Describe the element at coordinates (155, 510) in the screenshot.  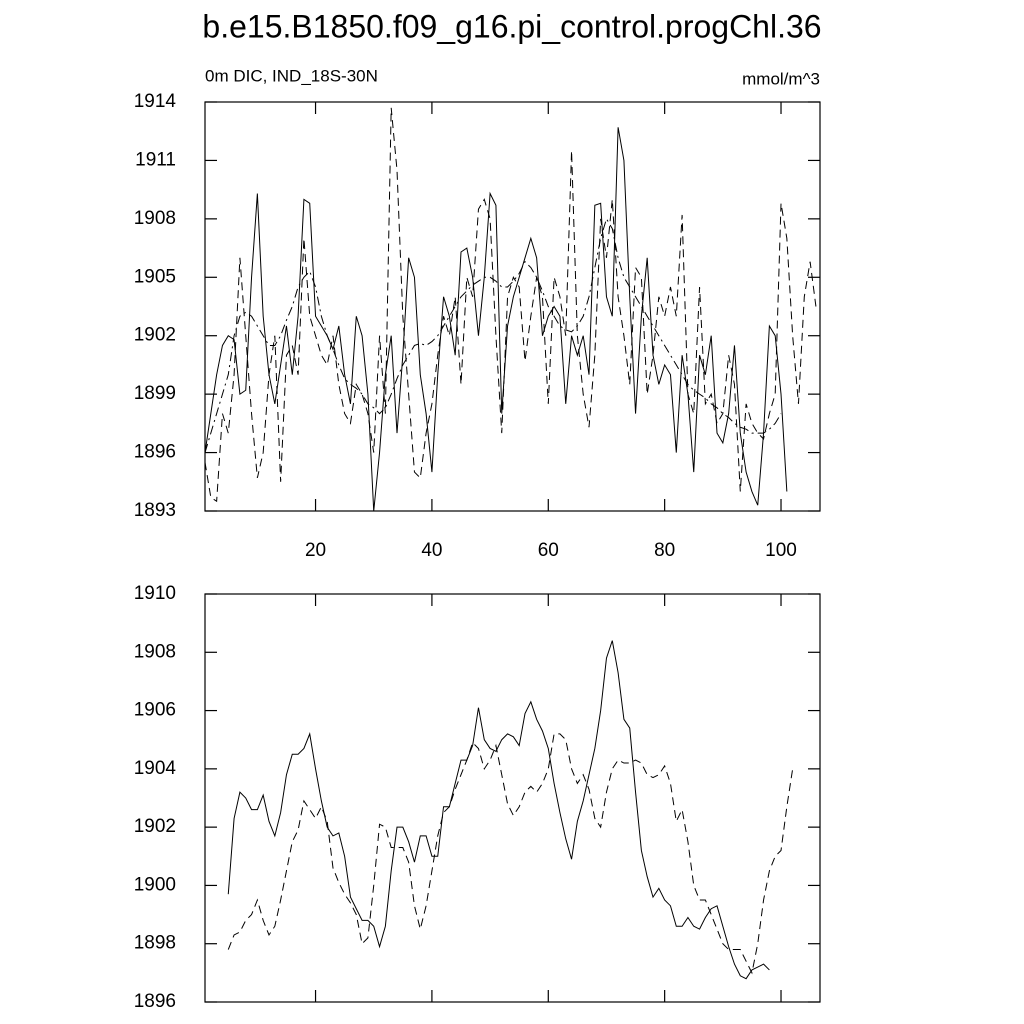
I see `y-tick-label: 1893` at that location.